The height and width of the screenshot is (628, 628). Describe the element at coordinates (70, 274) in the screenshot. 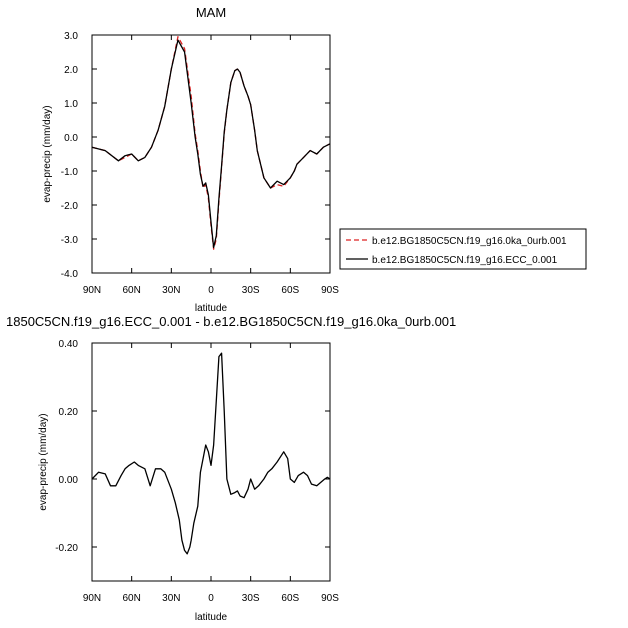

I see `top-y-tick-label: -4.0` at that location.